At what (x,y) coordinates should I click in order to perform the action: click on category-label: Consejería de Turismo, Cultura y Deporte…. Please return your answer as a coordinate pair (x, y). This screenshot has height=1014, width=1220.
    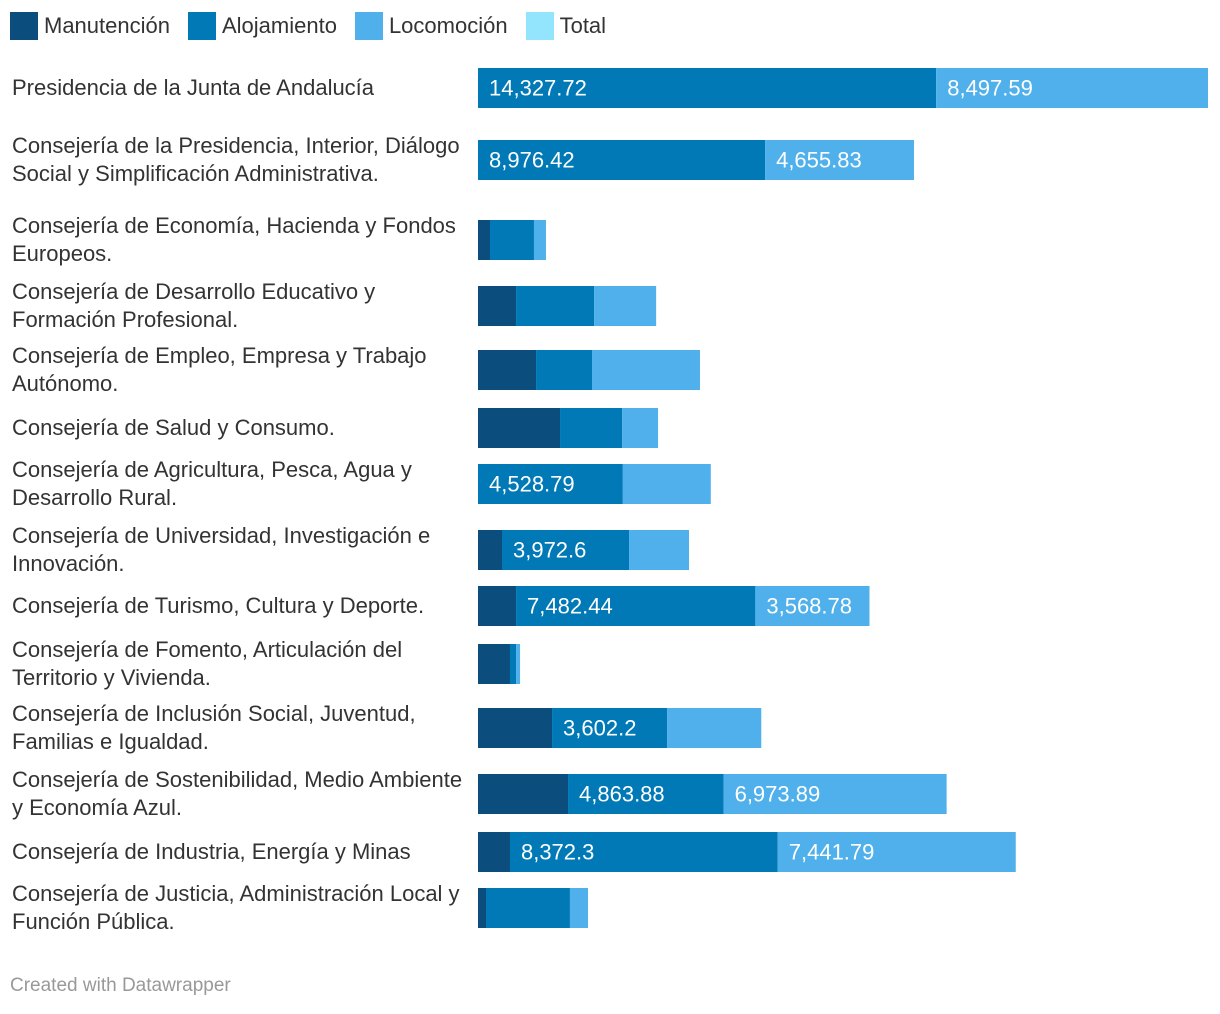
    Looking at the image, I should click on (218, 605).